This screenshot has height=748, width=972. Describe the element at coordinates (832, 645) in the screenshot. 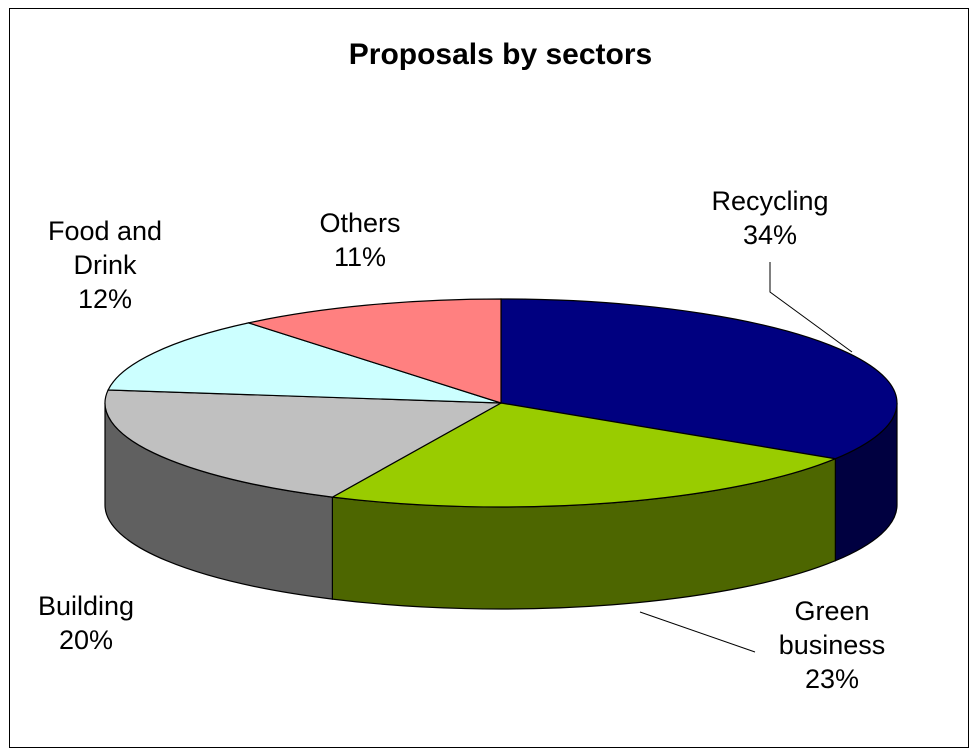

I see `slice-label-1: Green business 23%` at that location.